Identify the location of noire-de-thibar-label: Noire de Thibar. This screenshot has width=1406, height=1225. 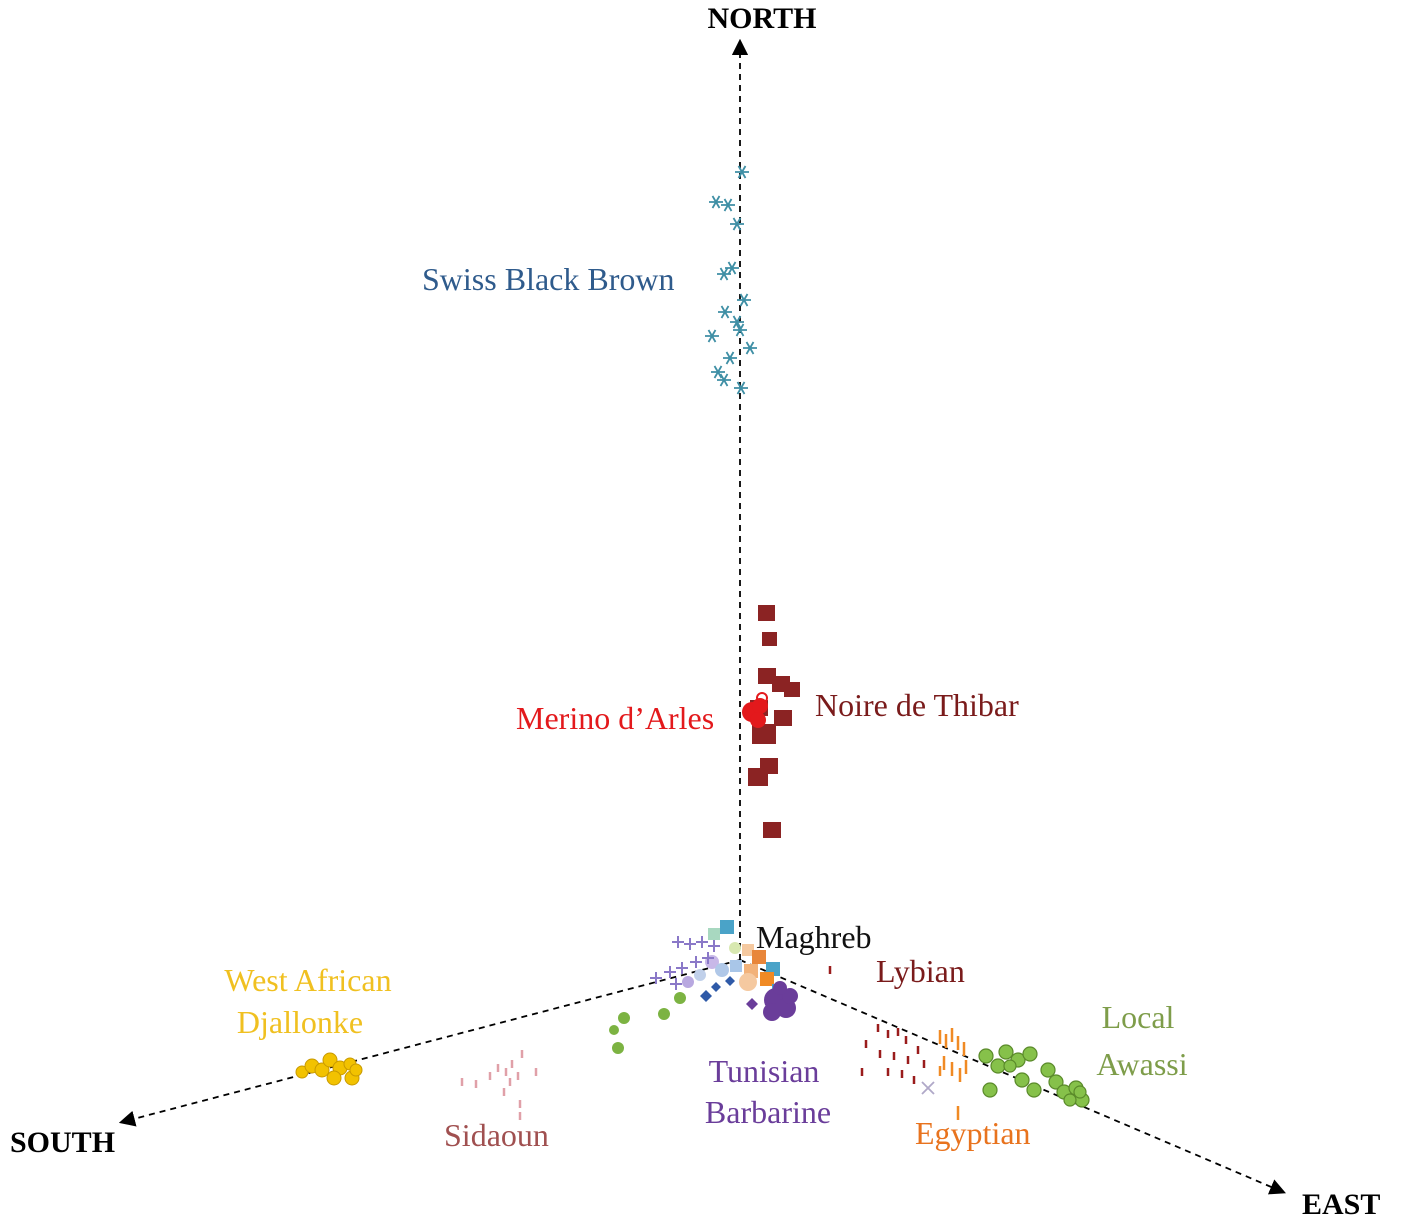
(917, 705).